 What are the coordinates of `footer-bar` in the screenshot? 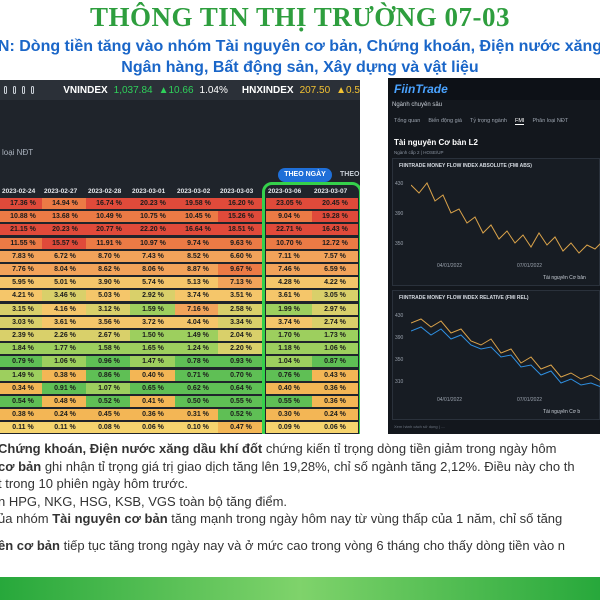 It's located at (300, 588).